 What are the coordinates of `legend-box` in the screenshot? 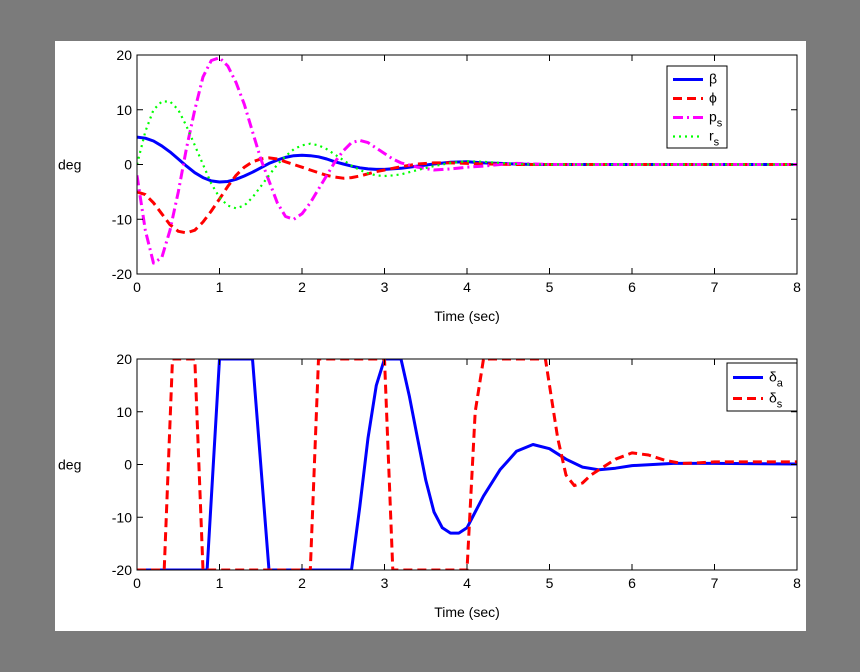 It's located at (762, 387).